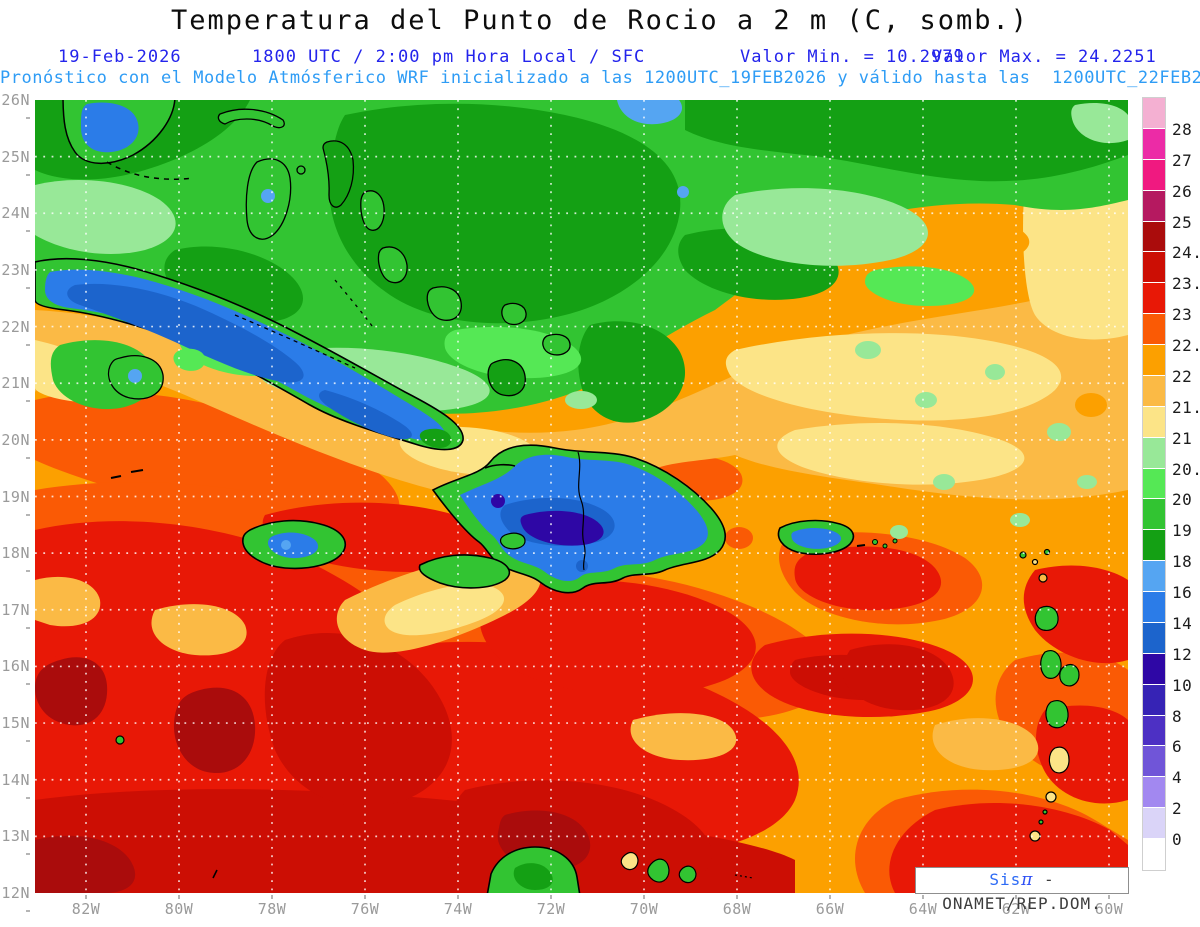 The width and height of the screenshot is (1200, 927). I want to click on cayman-islands, so click(127, 474).